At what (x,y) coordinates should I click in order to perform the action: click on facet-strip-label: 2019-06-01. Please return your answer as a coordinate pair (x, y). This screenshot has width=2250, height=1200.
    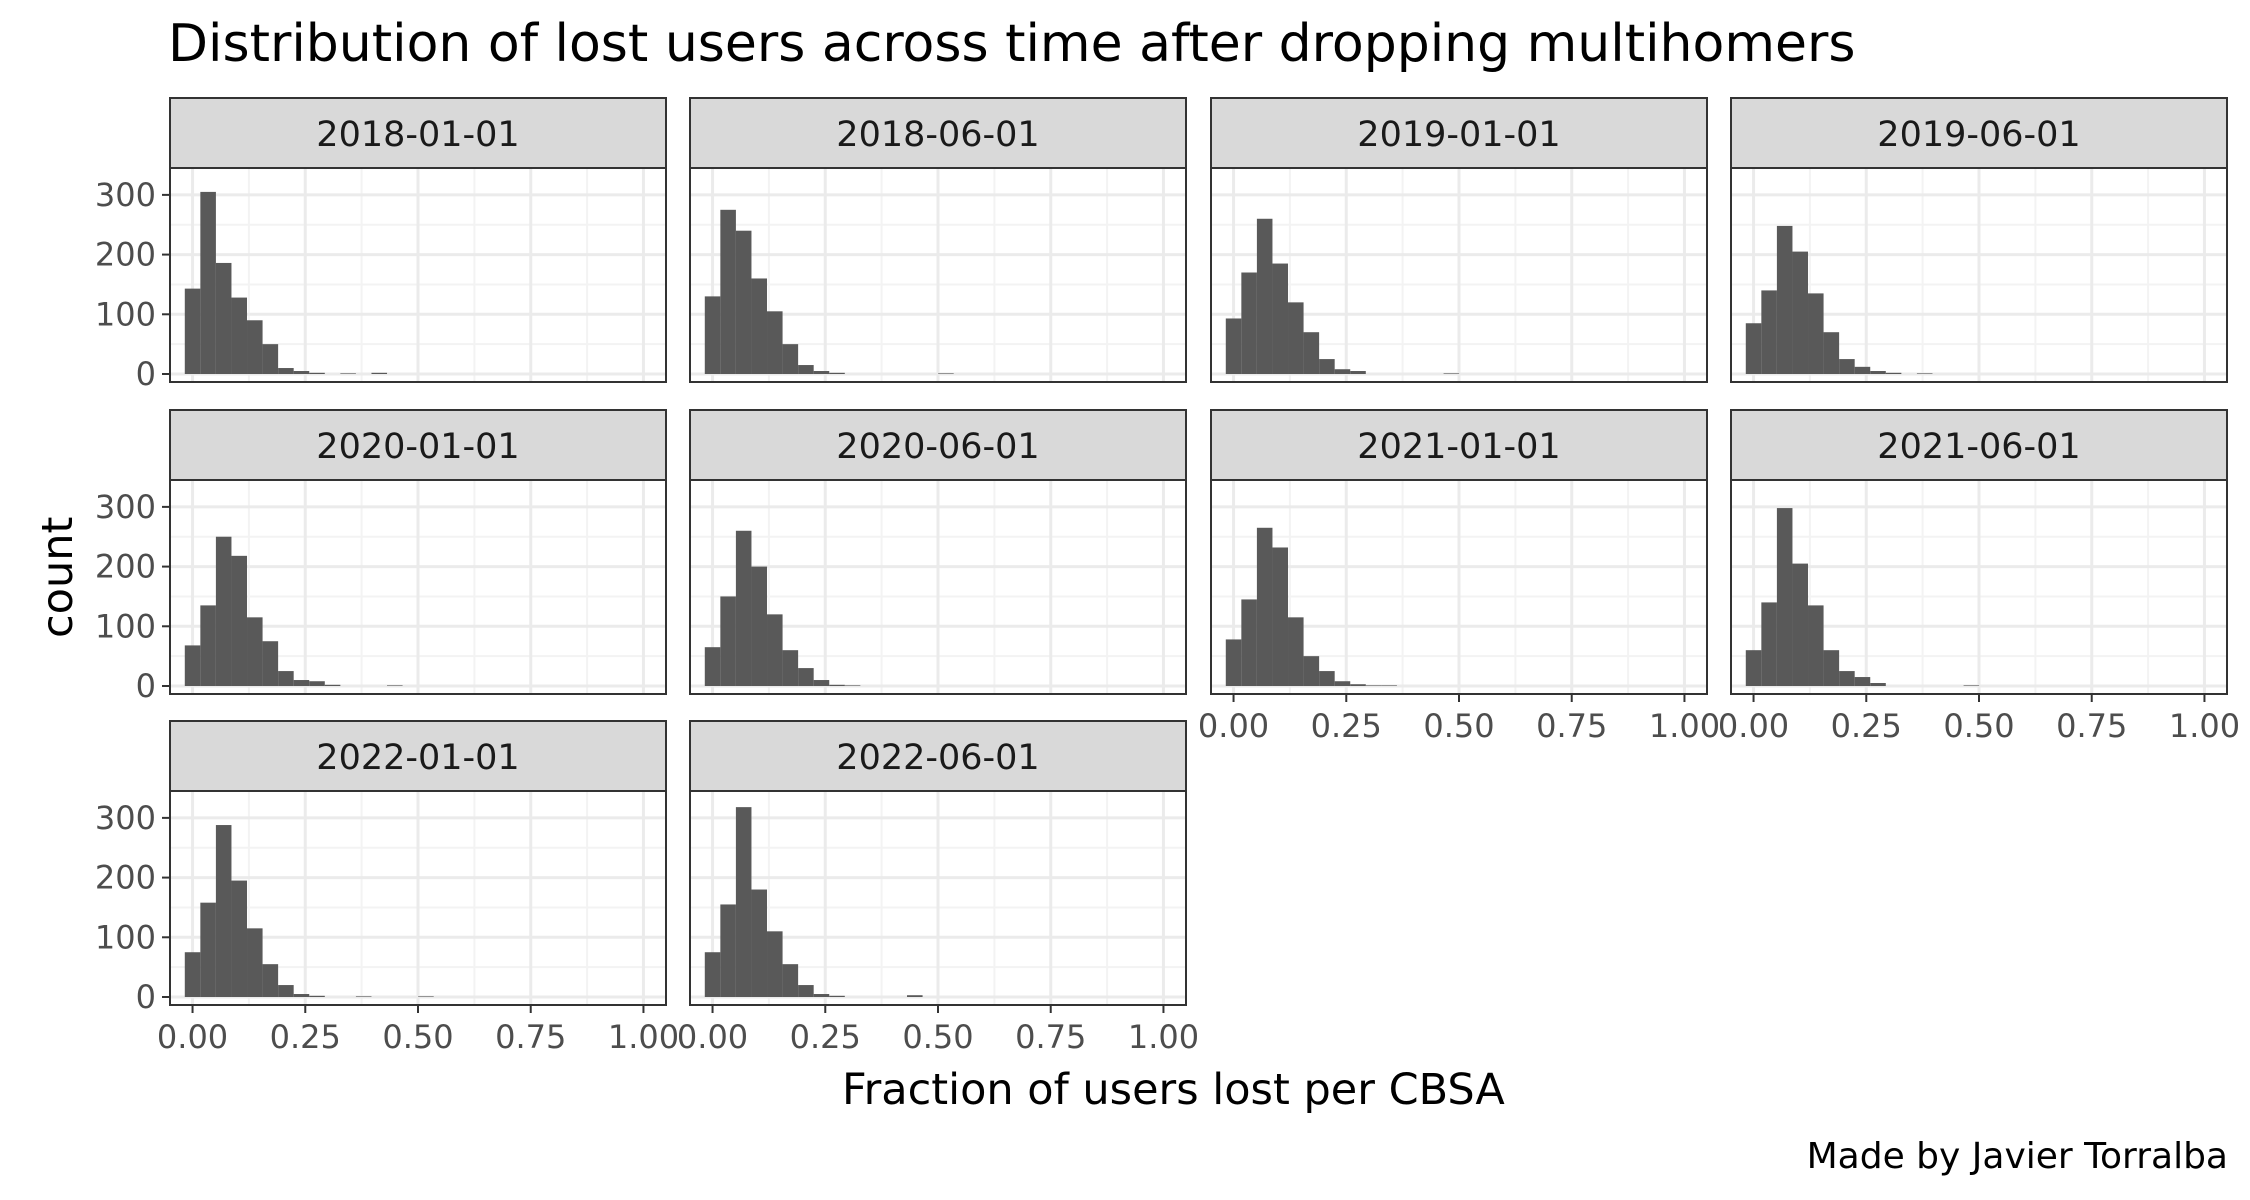
    Looking at the image, I should click on (1978, 135).